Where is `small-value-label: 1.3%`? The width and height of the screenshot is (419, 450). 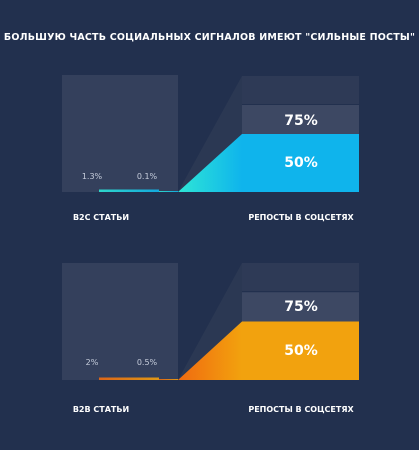
small-value-label: 1.3% is located at coordinates (92, 176).